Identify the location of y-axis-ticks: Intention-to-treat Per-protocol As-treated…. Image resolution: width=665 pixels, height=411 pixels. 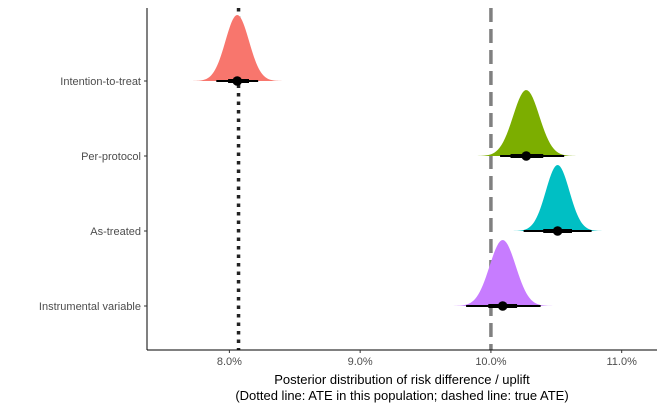
(93, 194).